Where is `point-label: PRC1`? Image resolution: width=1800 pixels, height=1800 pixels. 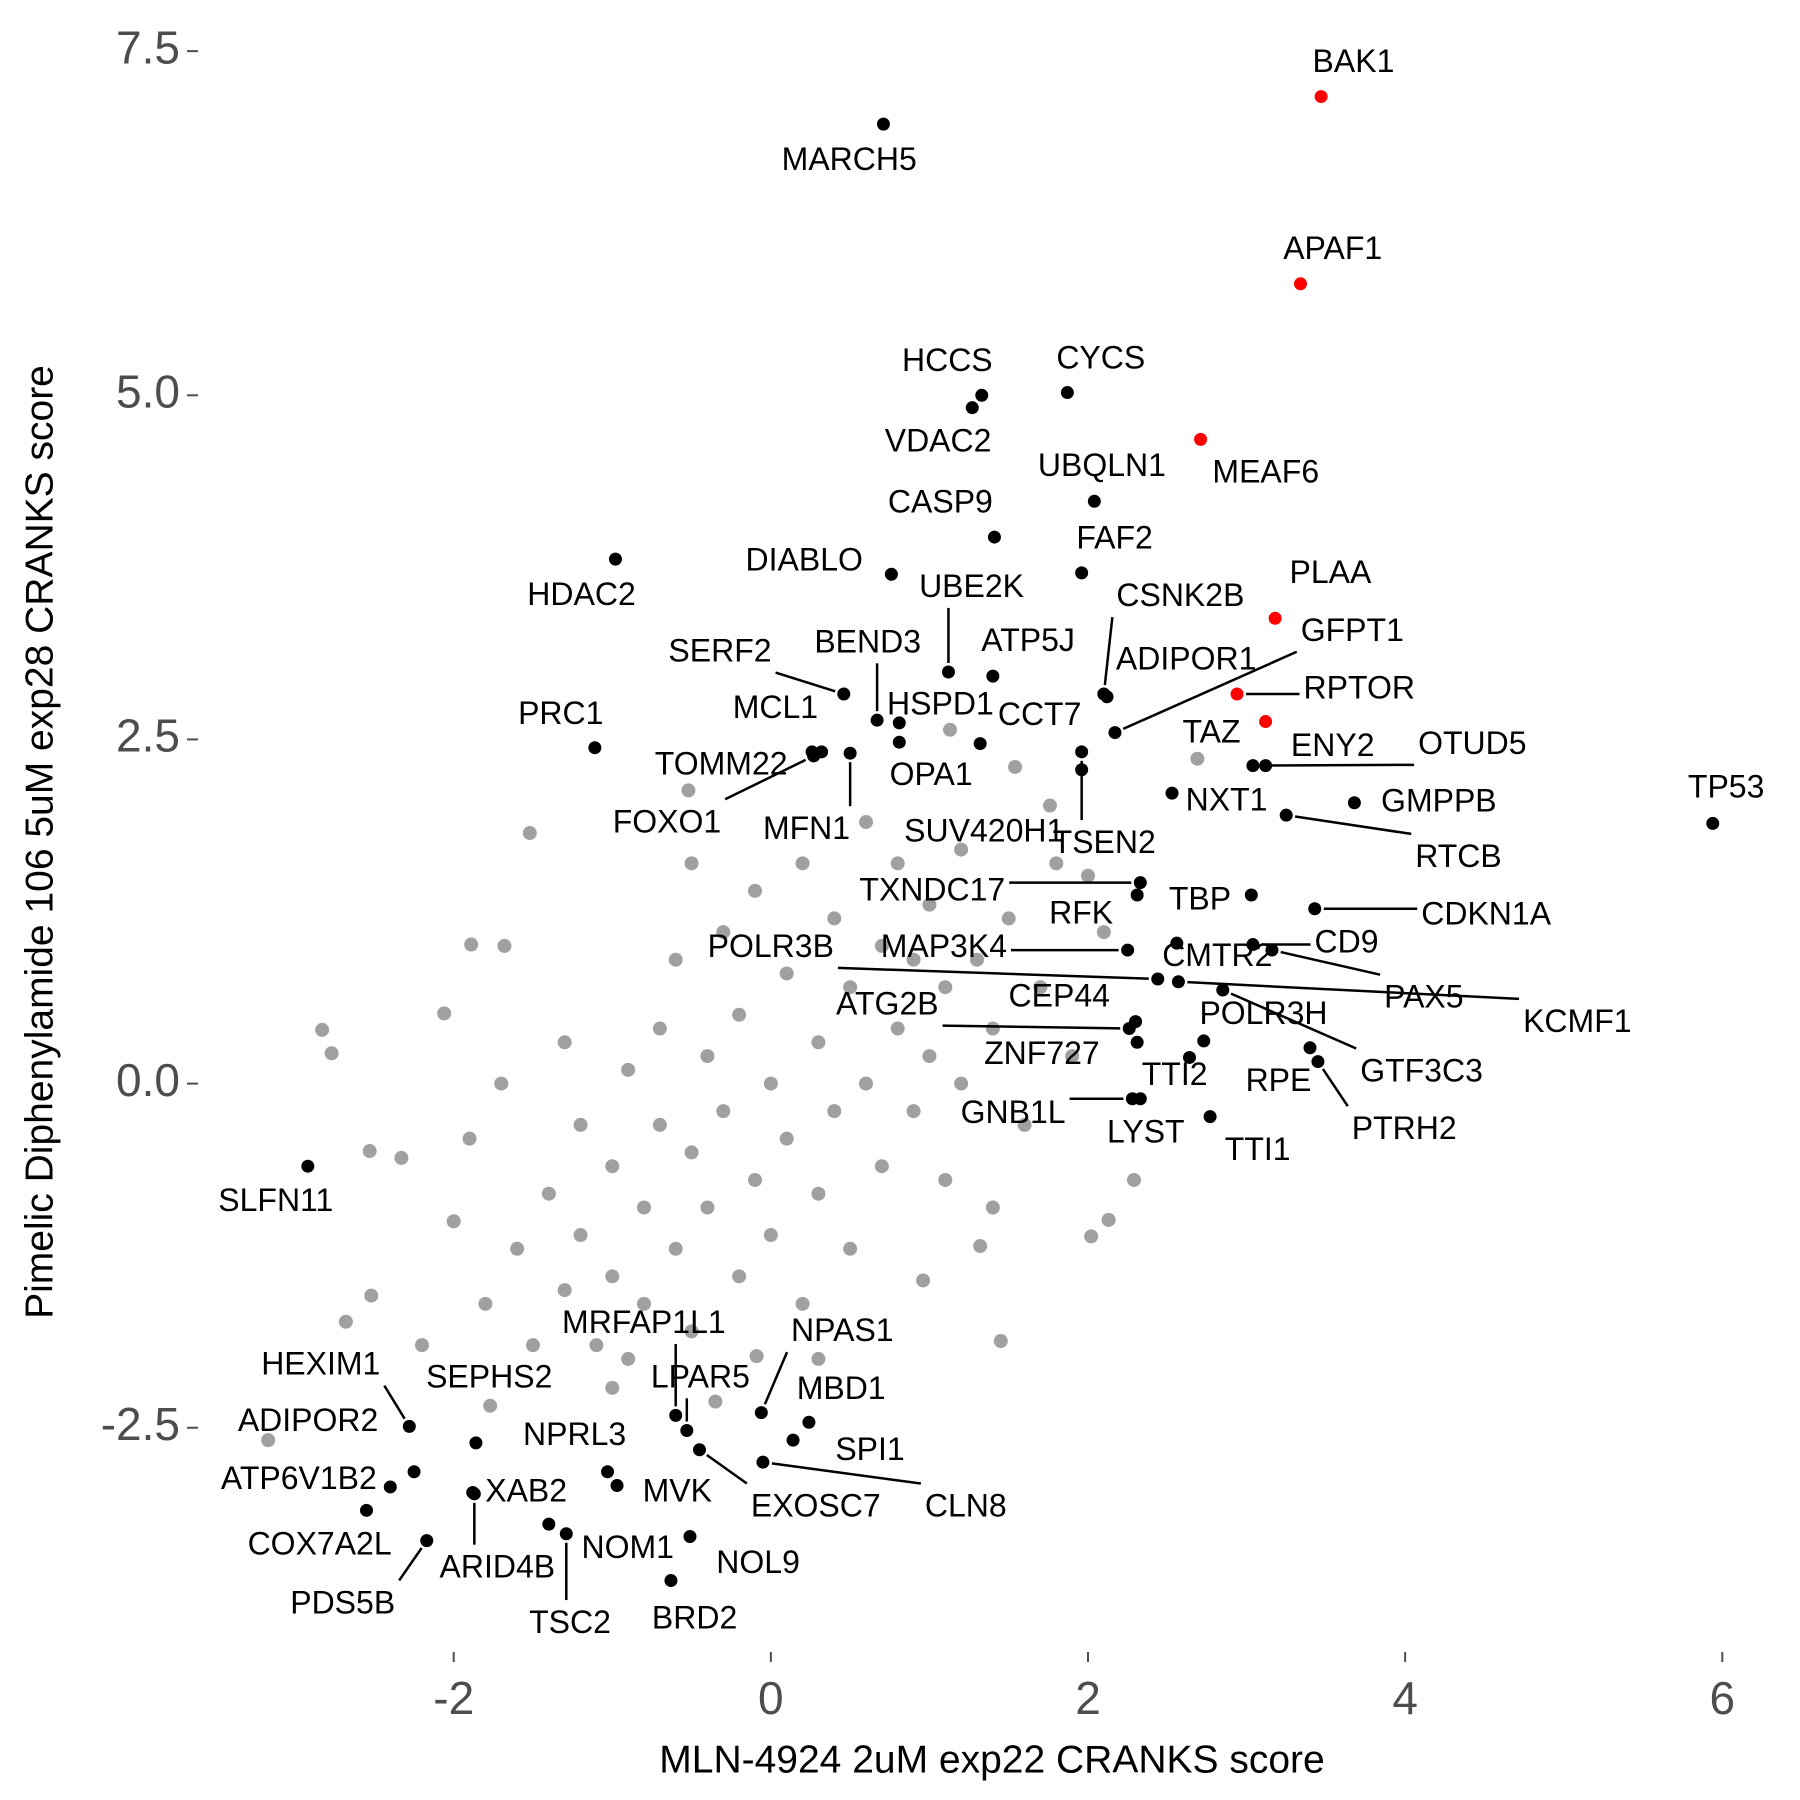
point-label: PRC1 is located at coordinates (560, 713).